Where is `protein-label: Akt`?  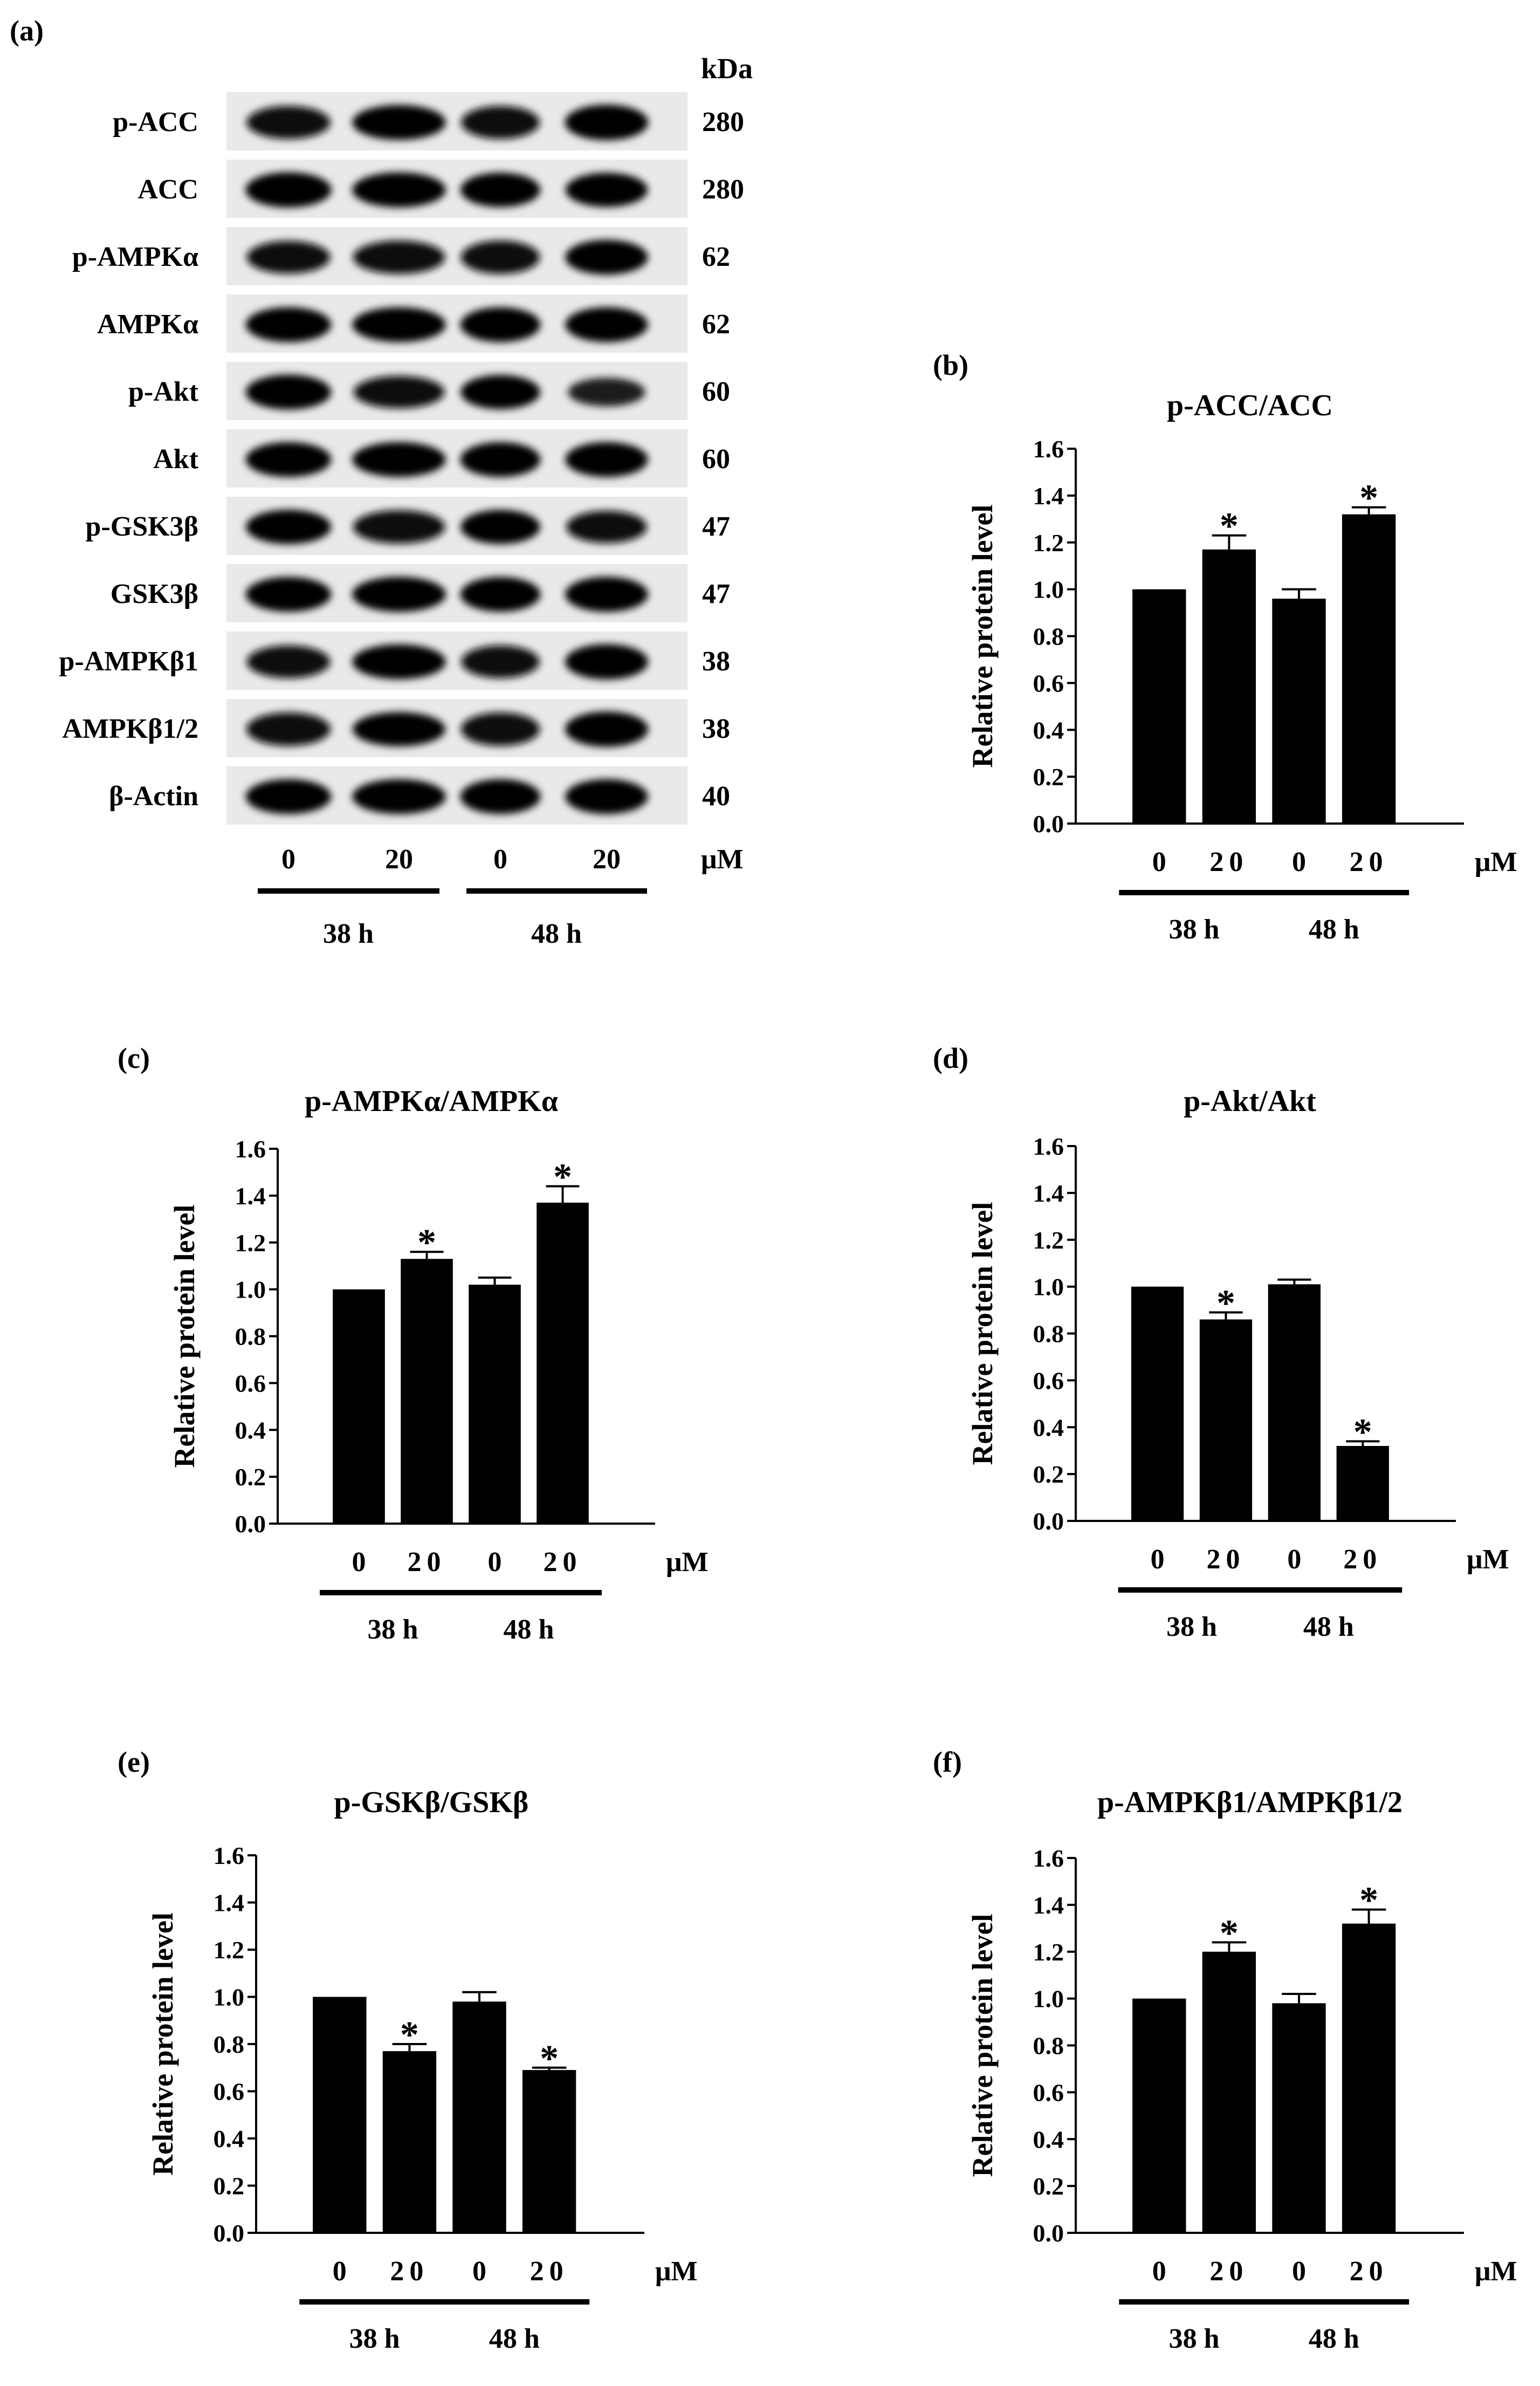
protein-label: Akt is located at coordinates (175, 459).